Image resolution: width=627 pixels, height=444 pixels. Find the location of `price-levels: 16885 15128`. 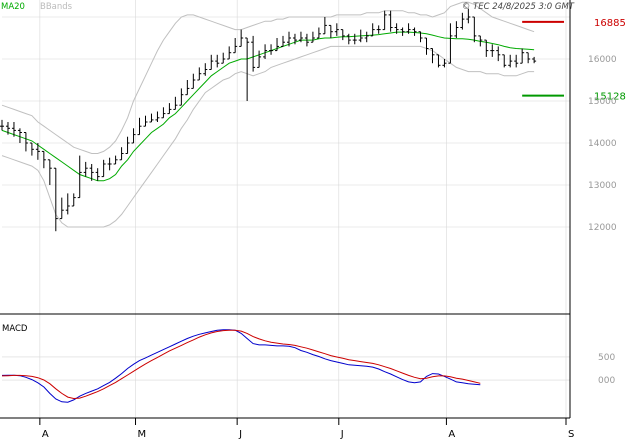

price-levels: 16885 15128 is located at coordinates (574, 60).